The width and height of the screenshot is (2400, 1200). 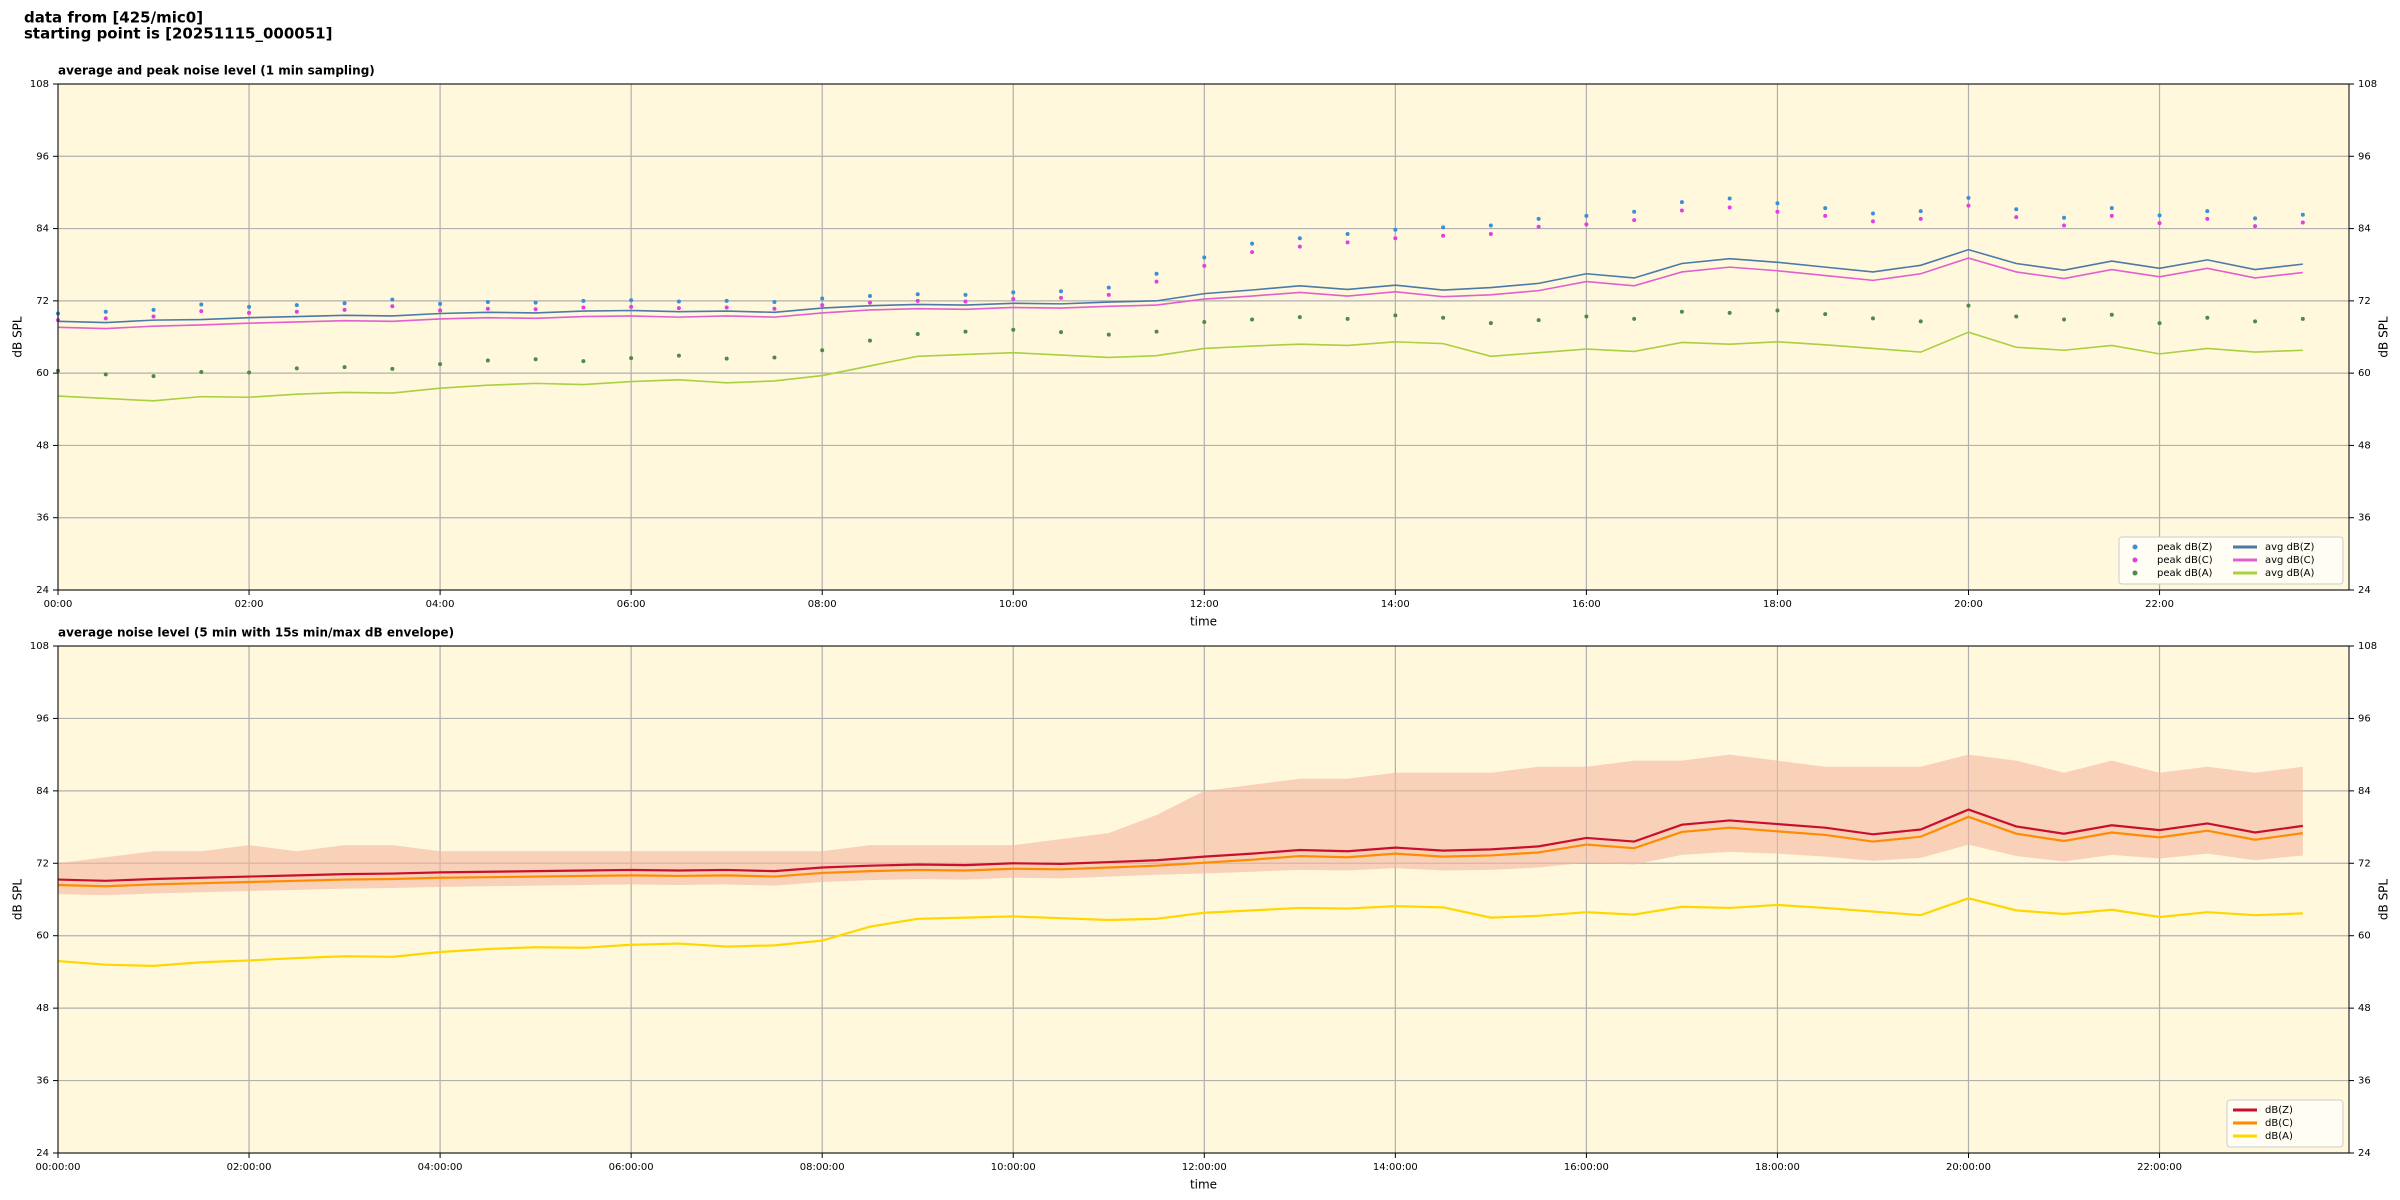 What do you see at coordinates (1395, 604) in the screenshot?
I see `x-tick-label: 14:00` at bounding box center [1395, 604].